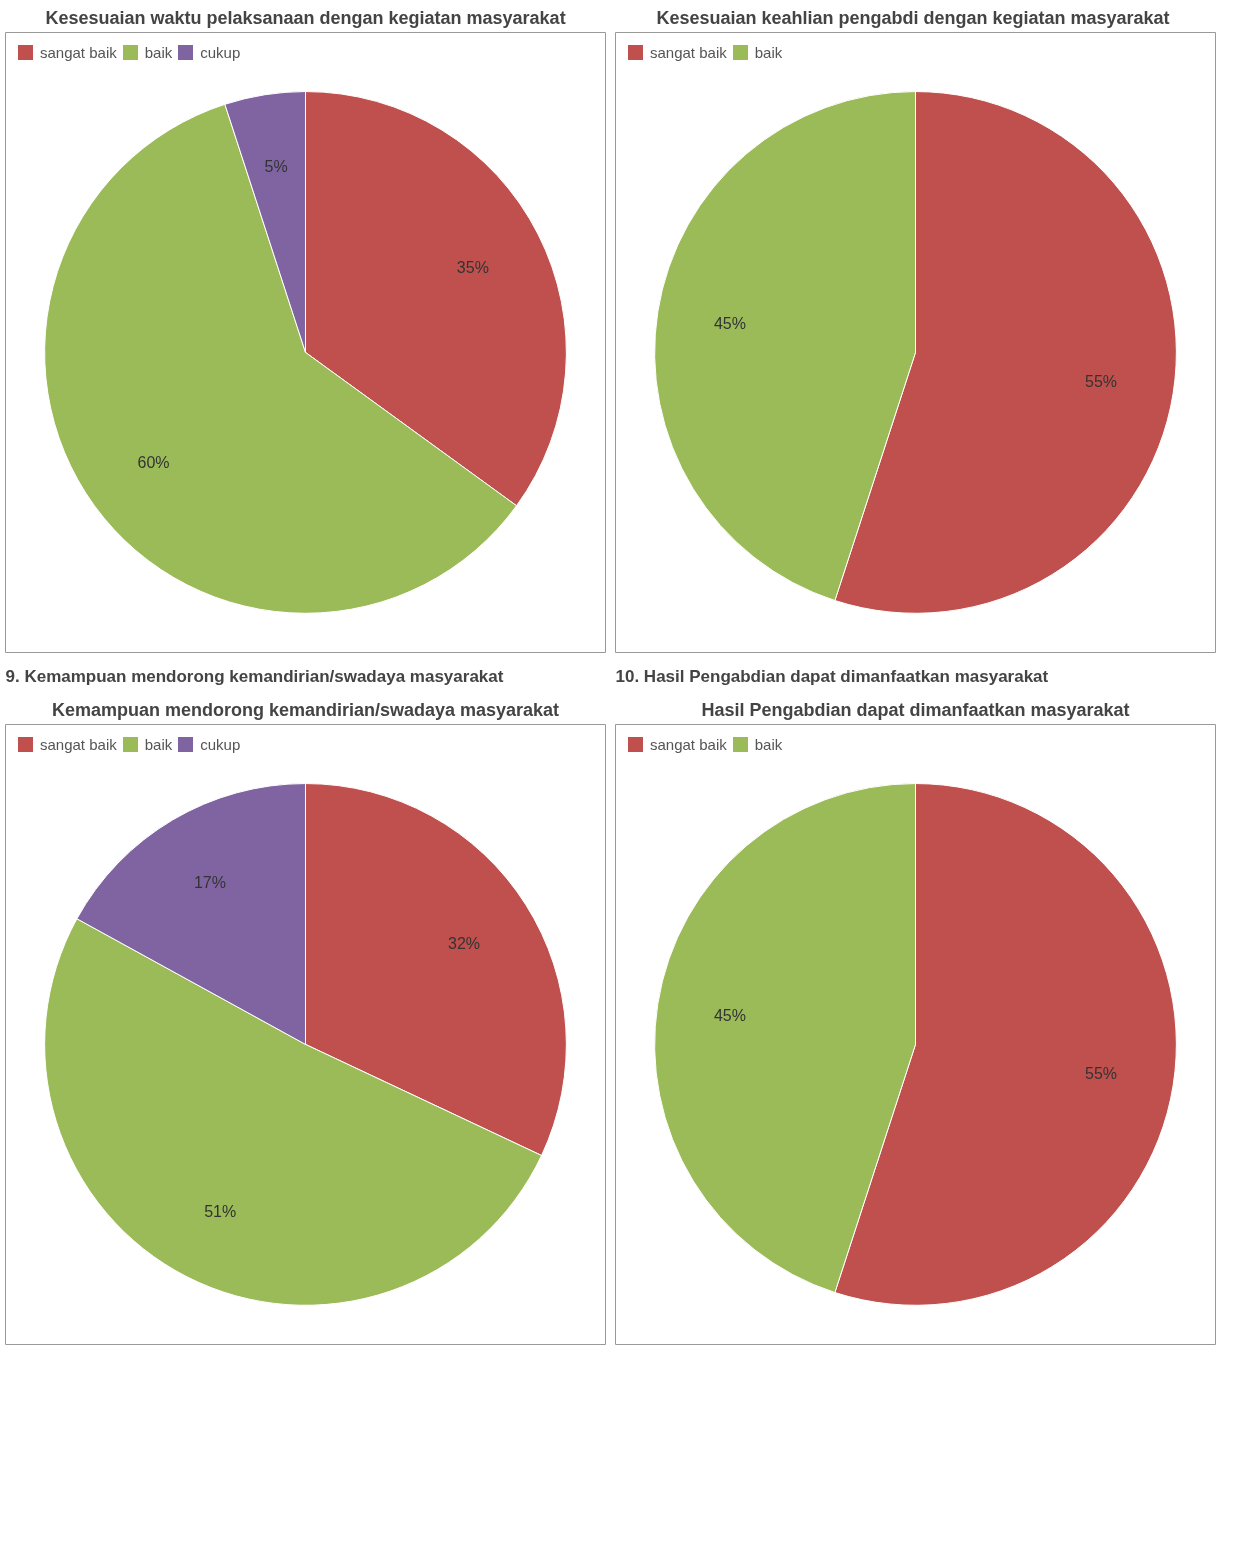 Image resolution: width=1245 pixels, height=1542 pixels. Describe the element at coordinates (915, 709) in the screenshot. I see `chart-title: Hasil Pengabdian dapat dimanfaatkan masyarakat` at that location.